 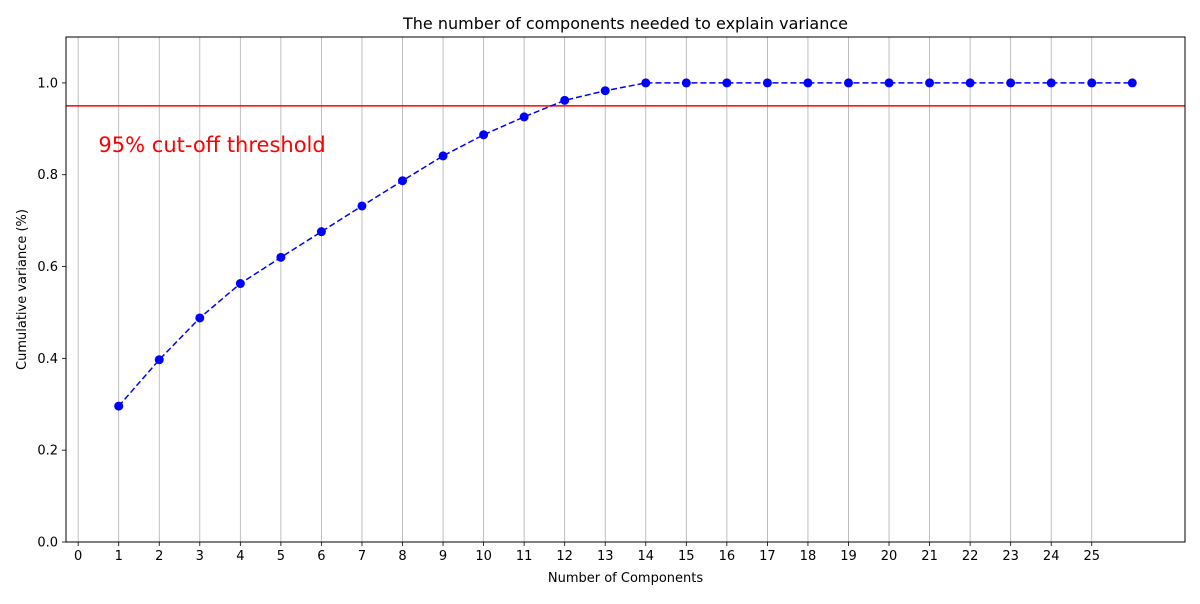 What do you see at coordinates (22, 289) in the screenshot?
I see `y-axis-label: Cumulative variance (%)` at bounding box center [22, 289].